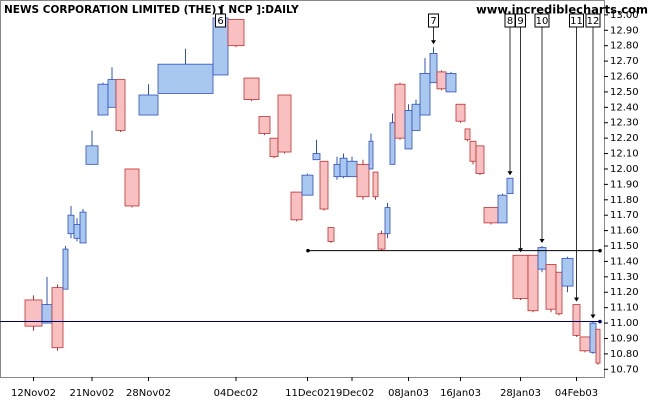  What do you see at coordinates (624, 277) in the screenshot?
I see `y-tick-label: 11.30` at bounding box center [624, 277].